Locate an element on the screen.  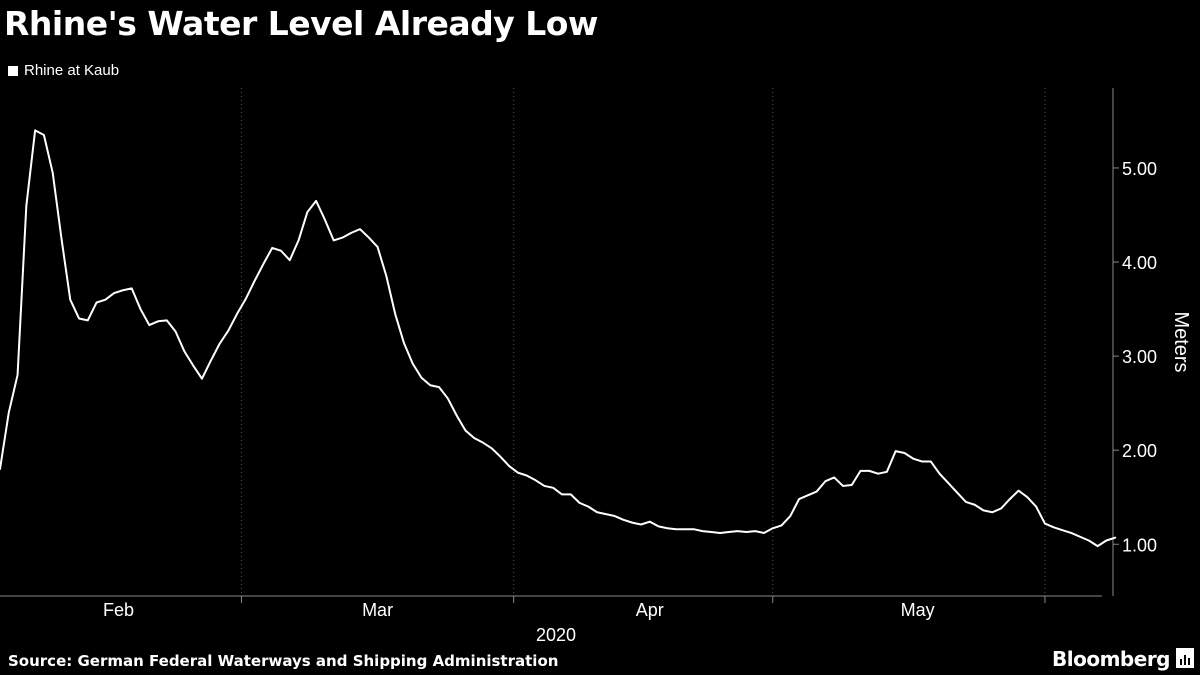
chart-title: Rhine's Water Level Already Low is located at coordinates (301, 23).